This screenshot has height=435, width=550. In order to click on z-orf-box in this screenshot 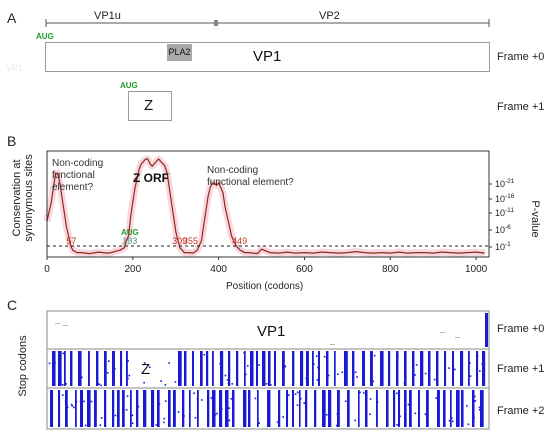, I will do `click(150, 106)`.